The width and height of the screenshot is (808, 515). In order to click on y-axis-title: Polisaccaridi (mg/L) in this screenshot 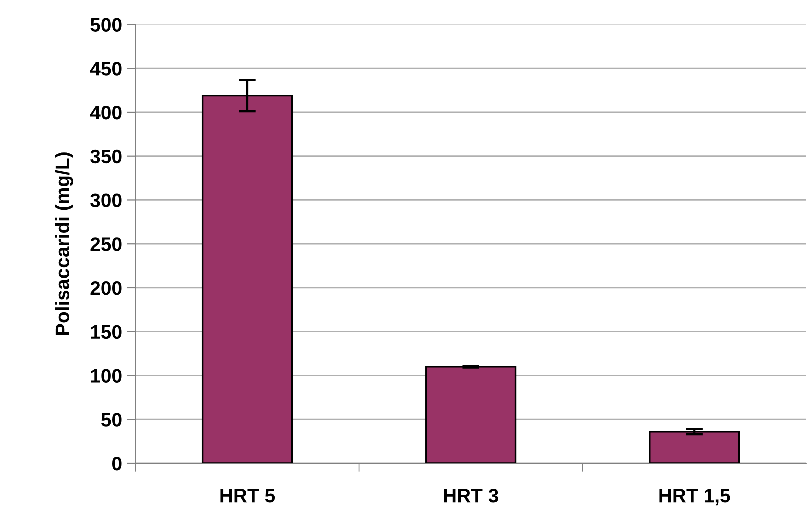, I will do `click(64, 244)`.